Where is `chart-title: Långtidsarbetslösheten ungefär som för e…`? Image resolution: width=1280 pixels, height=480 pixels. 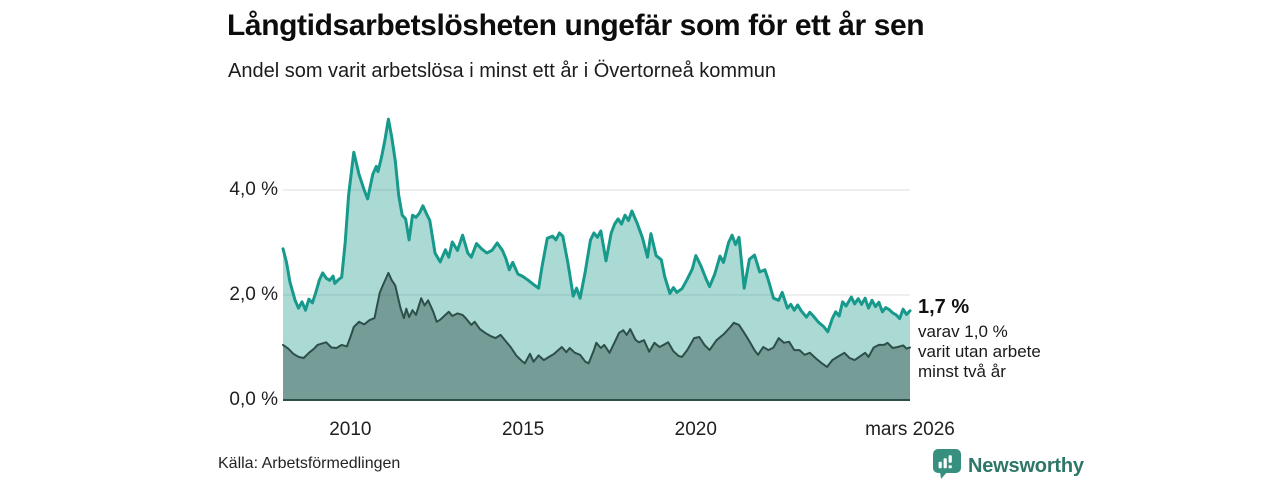
chart-title: Långtidsarbetslösheten ungefär som för e… is located at coordinates (576, 25).